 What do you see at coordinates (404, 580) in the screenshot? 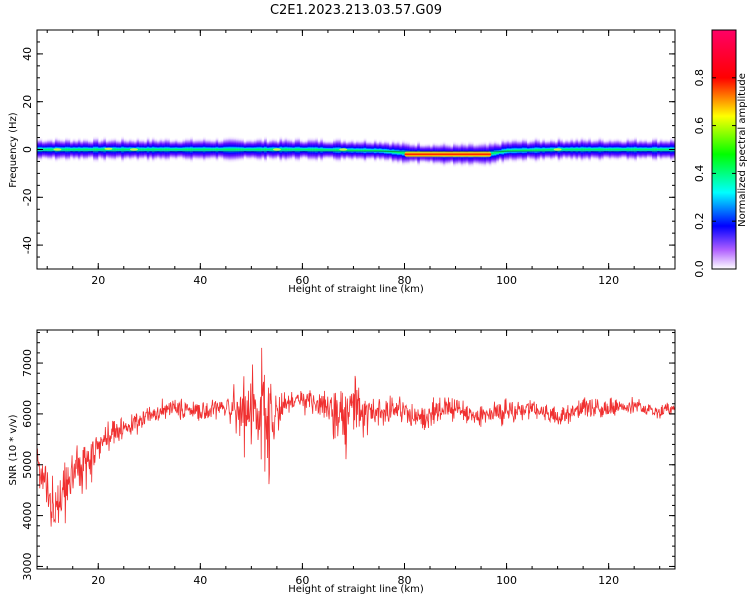
I see `x-tick-label: 80` at bounding box center [404, 580].